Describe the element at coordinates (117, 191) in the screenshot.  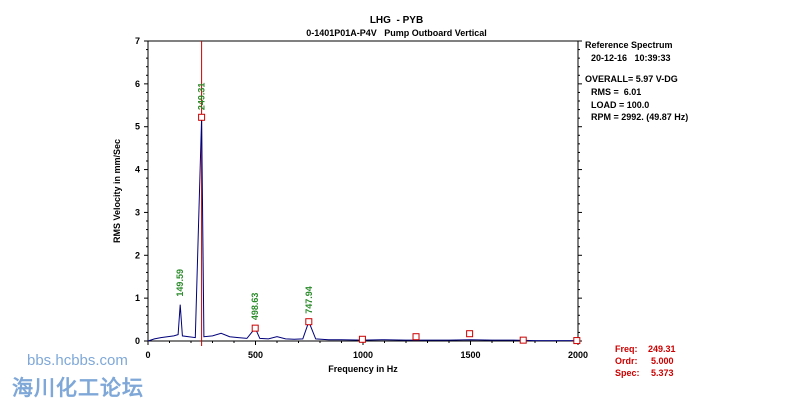
I see `y-axis-label: RMS Velocity in mm/Sec` at that location.